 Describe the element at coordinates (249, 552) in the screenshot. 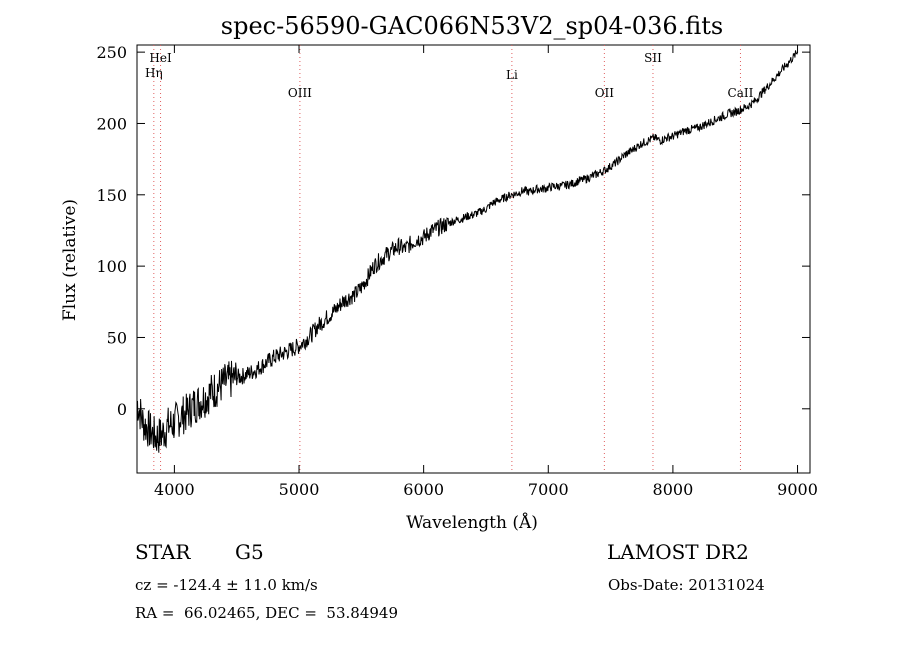

I see `object-subclass: G5` at that location.